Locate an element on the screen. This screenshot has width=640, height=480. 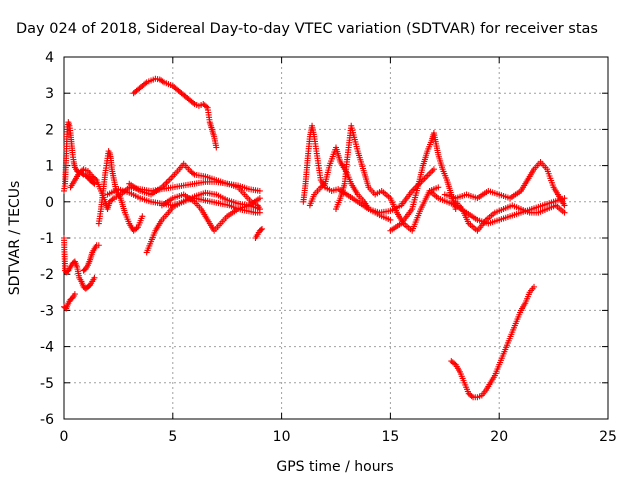
y-tick-label: -2 is located at coordinates (47, 275).